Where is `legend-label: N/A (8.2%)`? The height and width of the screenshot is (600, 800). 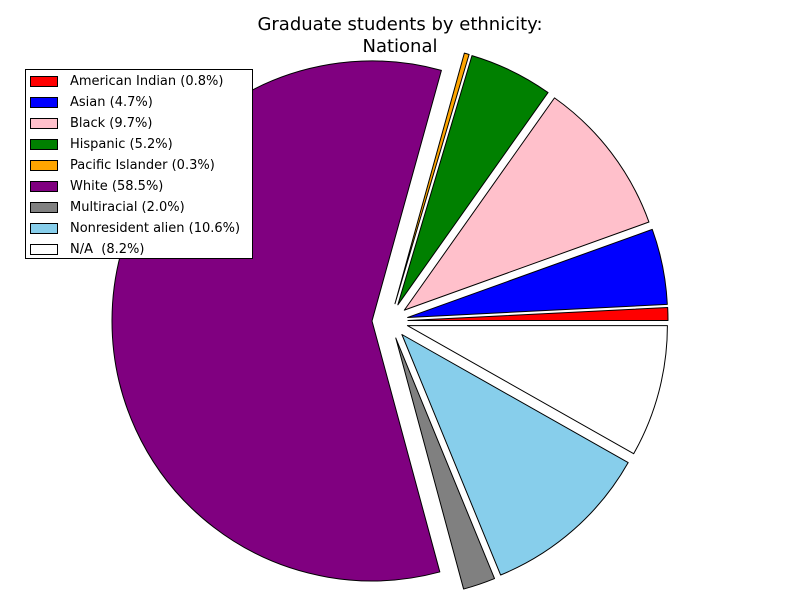
legend-label: N/A (8.2%) is located at coordinates (107, 249).